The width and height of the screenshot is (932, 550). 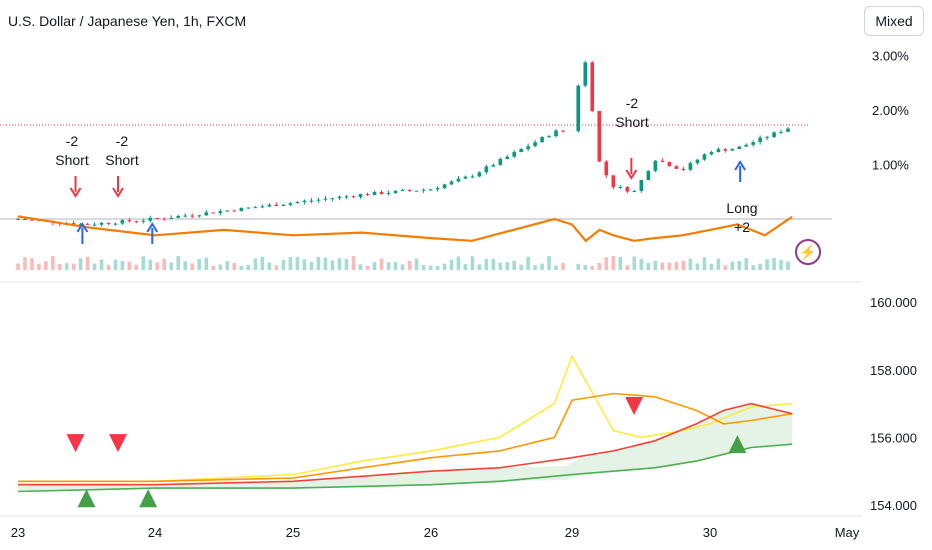 I want to click on dxy-change-tag: +0.04%, so click(x=897, y=217).